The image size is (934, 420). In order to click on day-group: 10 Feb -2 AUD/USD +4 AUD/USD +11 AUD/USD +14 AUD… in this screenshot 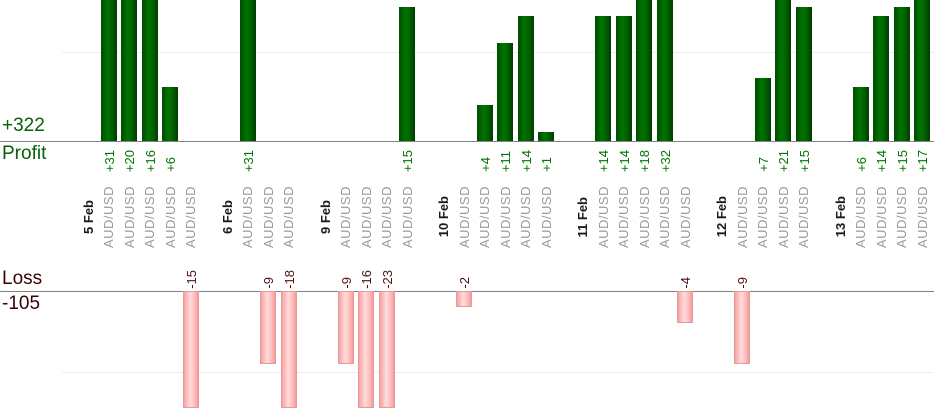, I will do `click(495, 210)`.